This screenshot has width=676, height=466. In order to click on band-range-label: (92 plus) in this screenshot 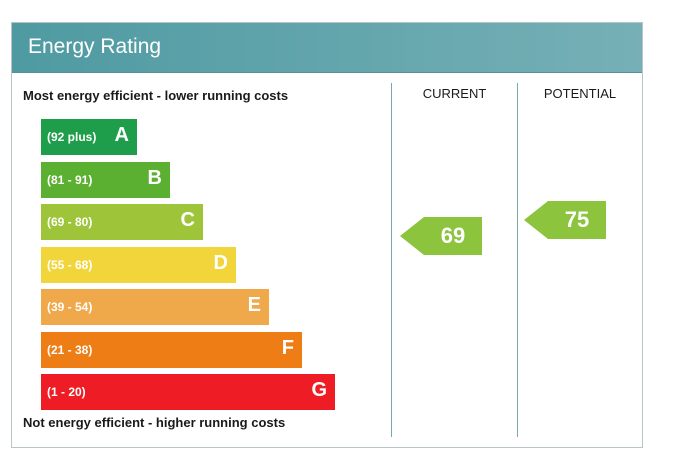, I will do `click(72, 137)`.